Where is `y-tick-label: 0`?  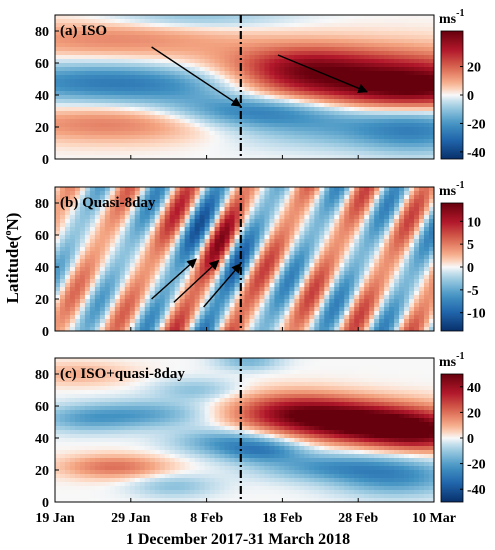 y-tick-label: 0 is located at coordinates (45, 160).